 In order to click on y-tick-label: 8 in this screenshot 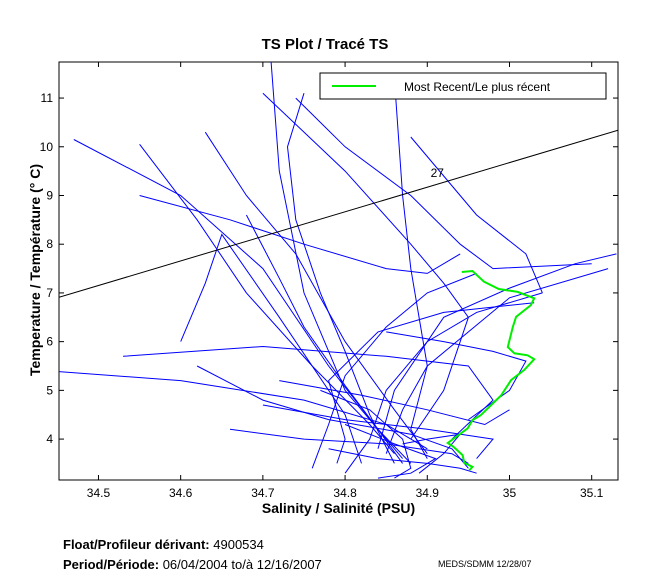, I will do `click(49, 244)`.